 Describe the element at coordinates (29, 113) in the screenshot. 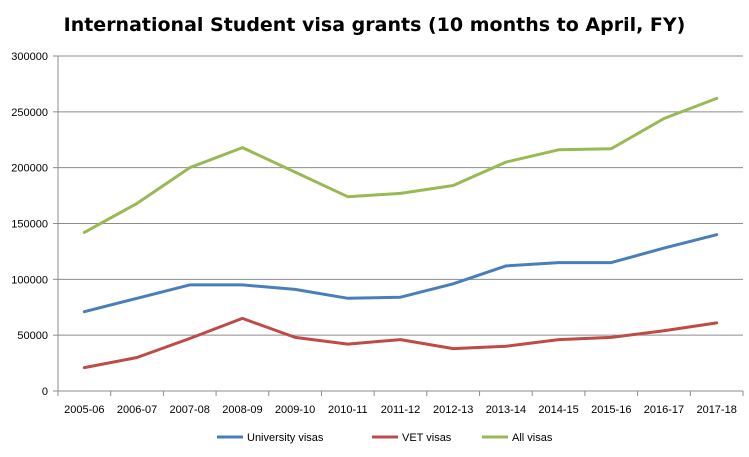

I see `y-tick-label: 250000` at that location.